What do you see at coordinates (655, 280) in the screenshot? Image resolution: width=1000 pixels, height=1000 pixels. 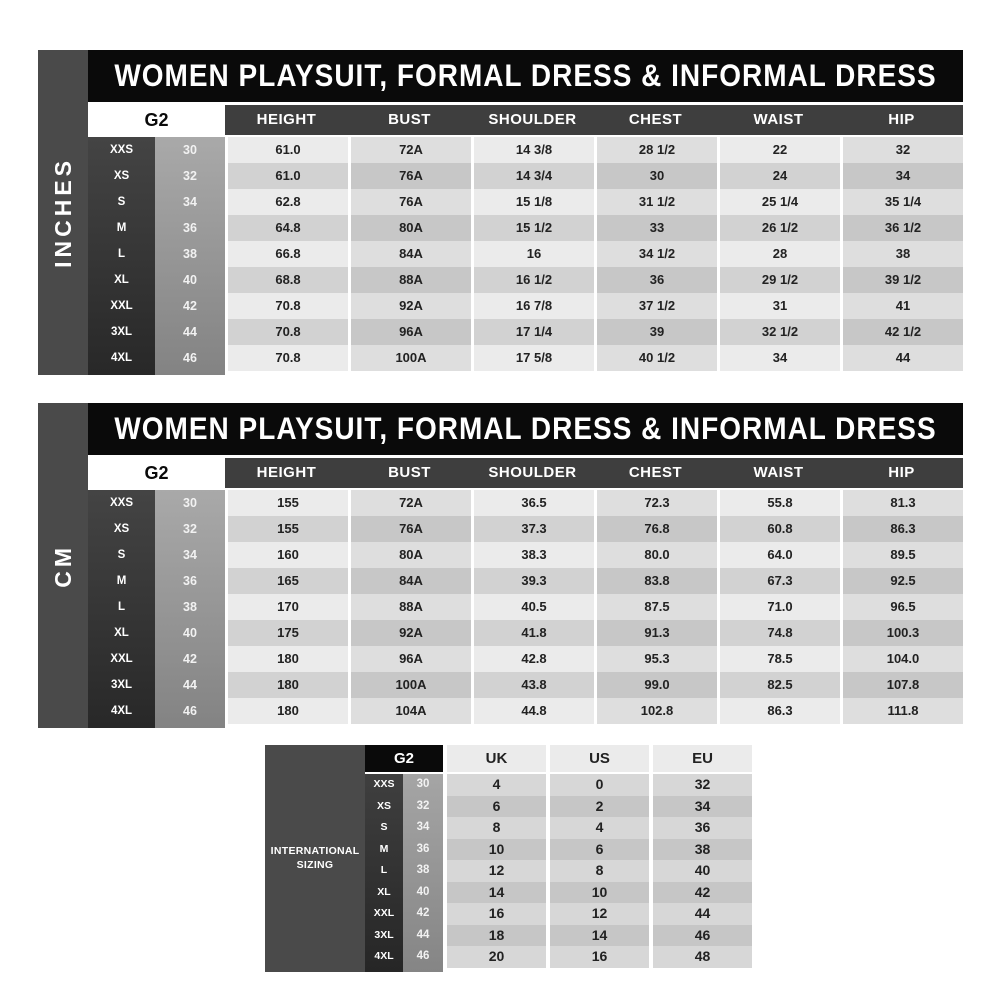 I see `measurement-value: 36` at bounding box center [655, 280].